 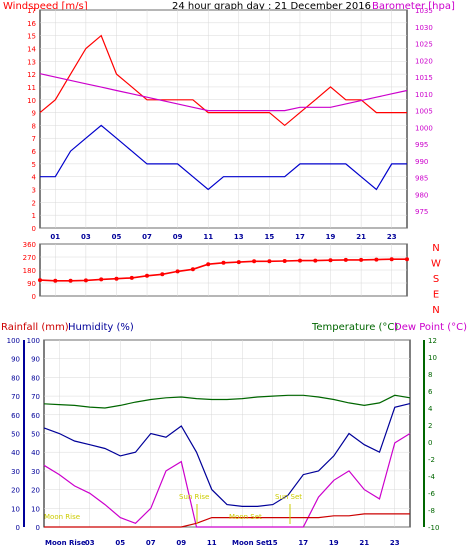 What do you see at coordinates (55, 237) in the screenshot?
I see `hour-tick-label: 01` at bounding box center [55, 237].